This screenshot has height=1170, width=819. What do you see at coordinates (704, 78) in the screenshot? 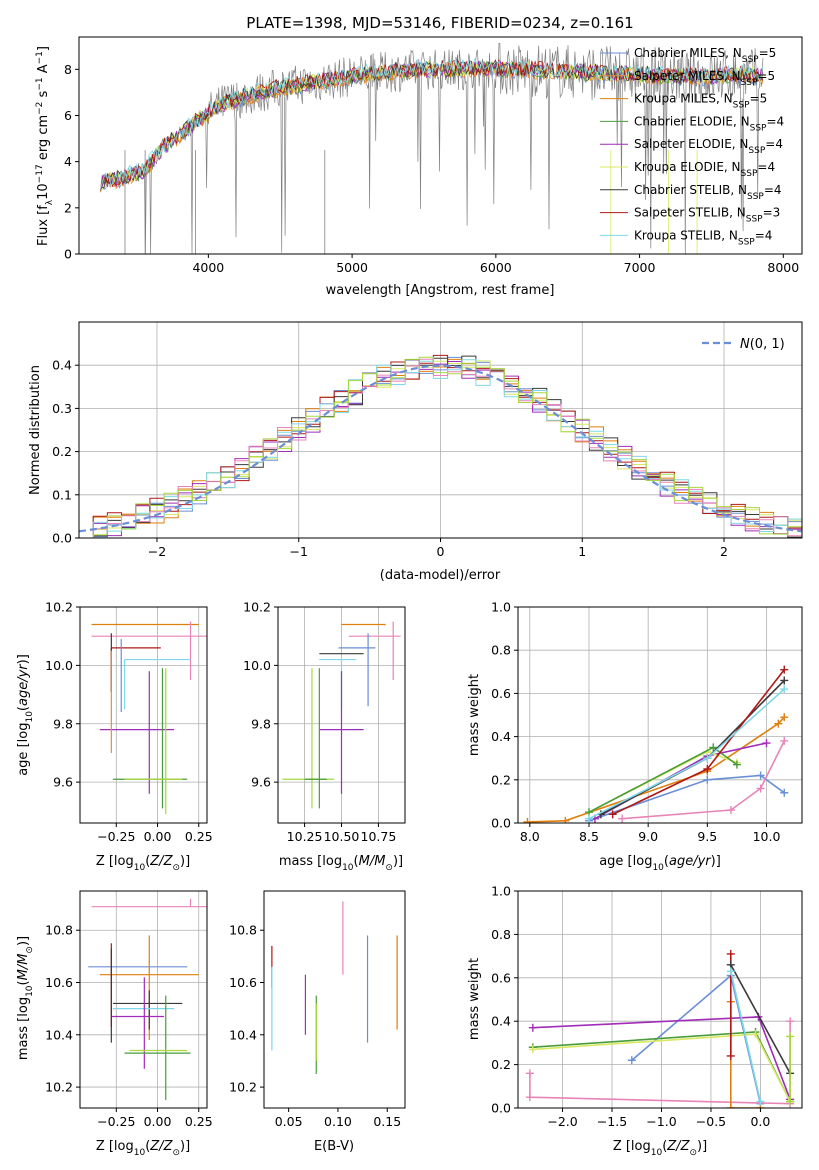
I see `legend-label: Salpeter MILES, NSSP=5` at bounding box center [704, 78].